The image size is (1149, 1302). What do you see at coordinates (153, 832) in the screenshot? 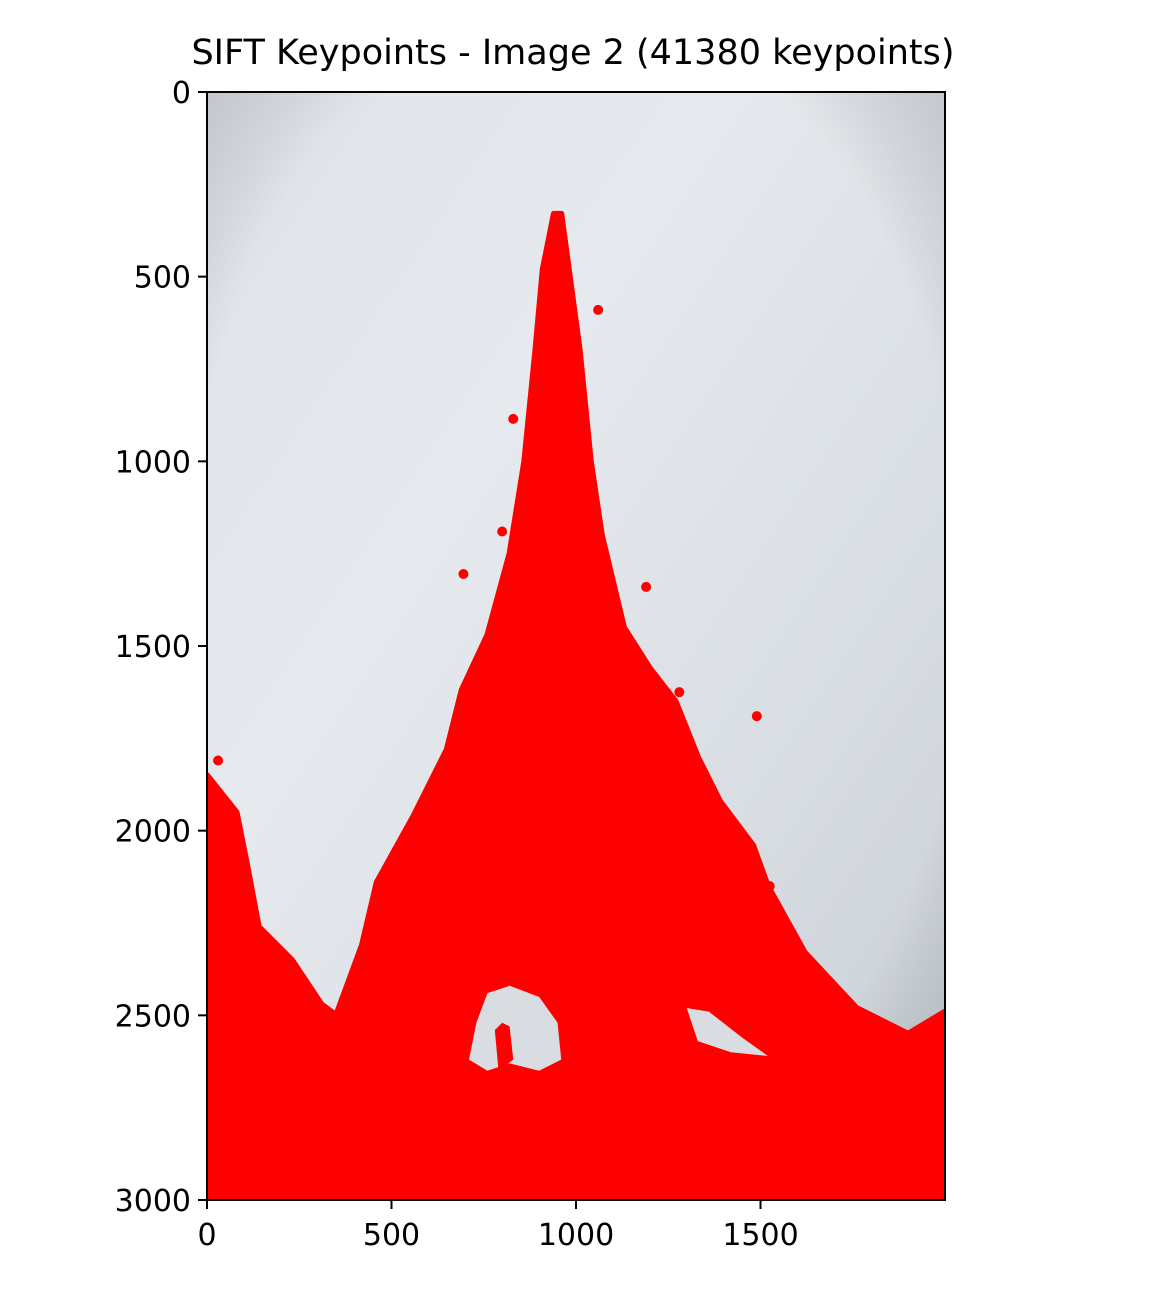
I see `y-tick-label: 2000` at bounding box center [153, 832].